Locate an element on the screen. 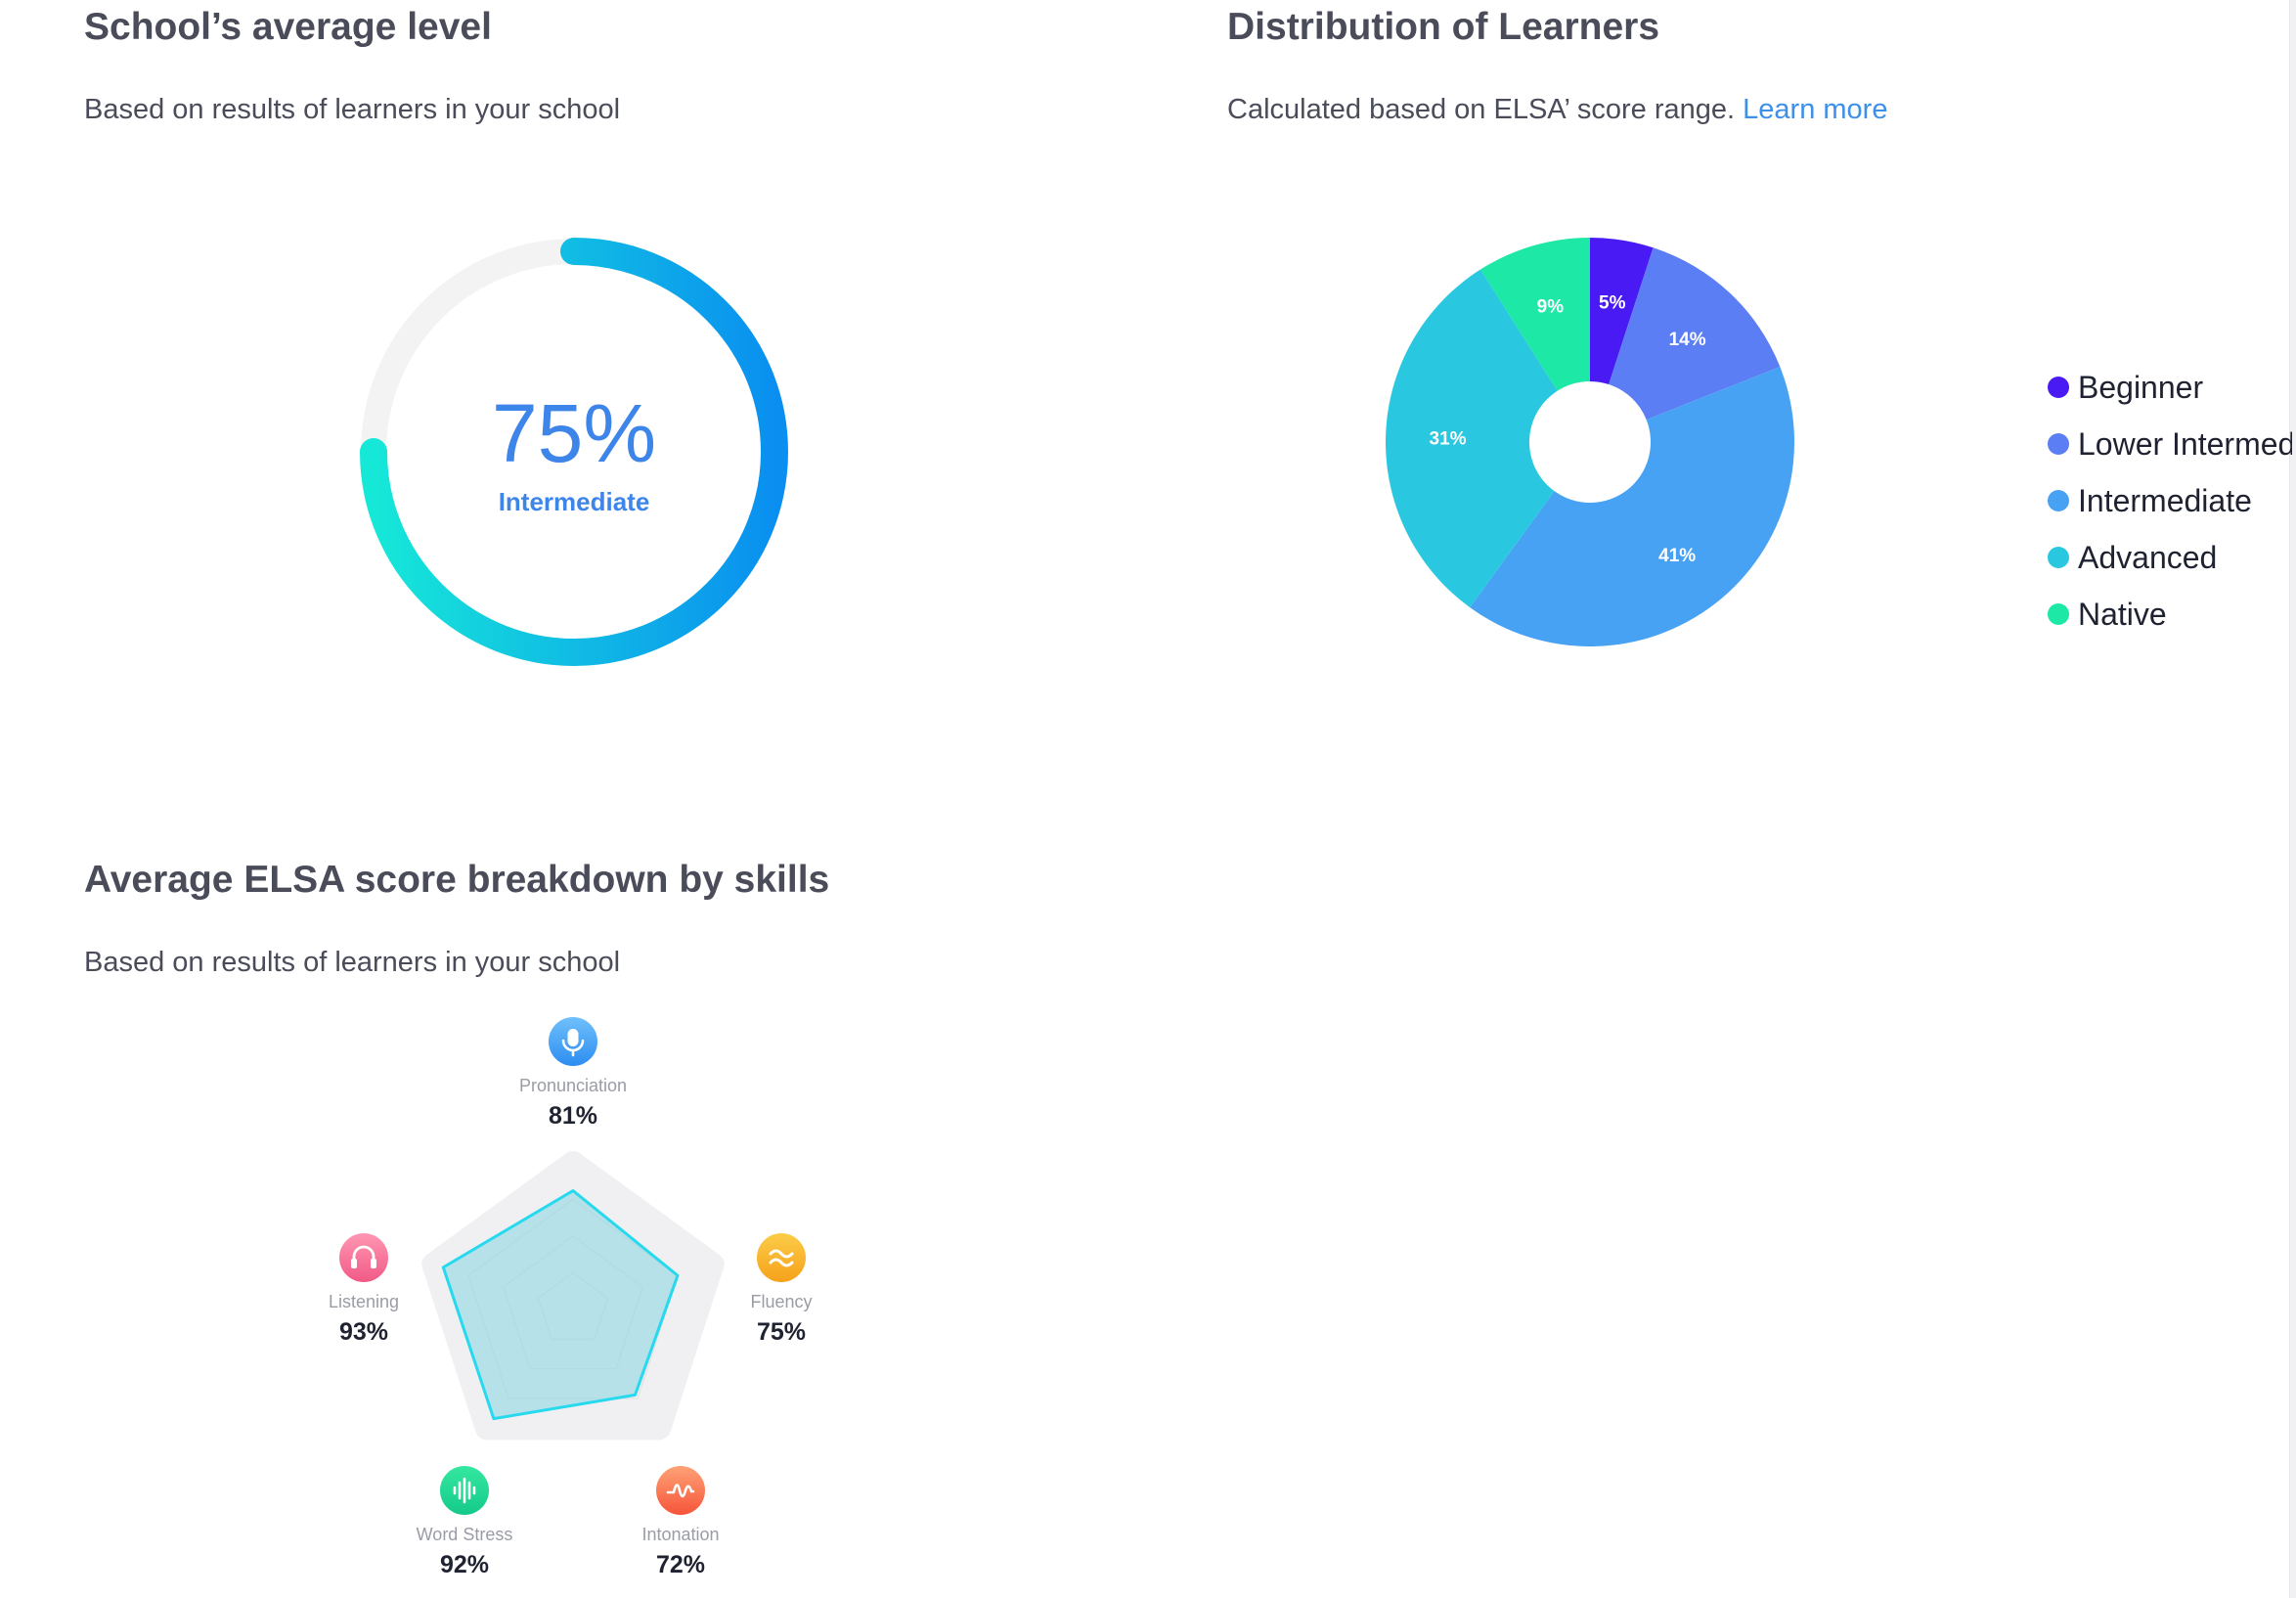  legend-label: Intermediate is located at coordinates (2165, 500).